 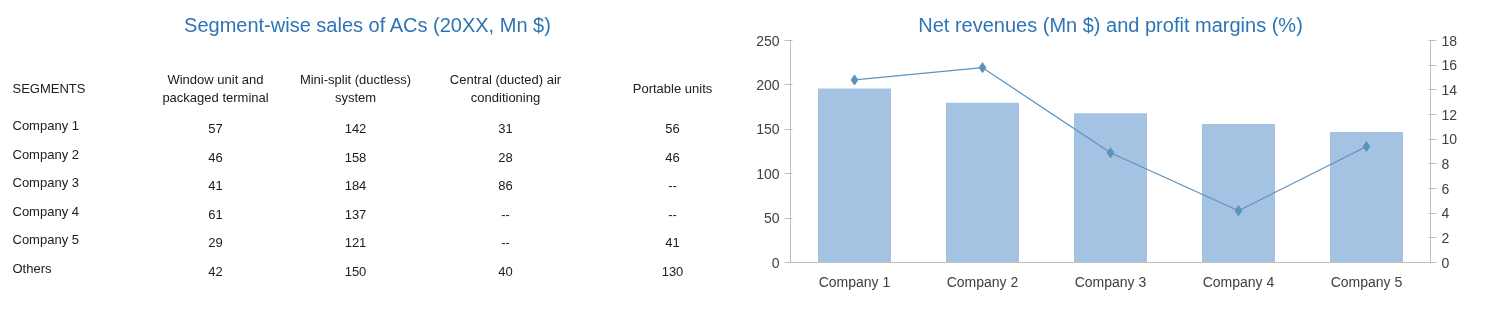 What do you see at coordinates (768, 129) in the screenshot?
I see `y-tick-label: 150` at bounding box center [768, 129].